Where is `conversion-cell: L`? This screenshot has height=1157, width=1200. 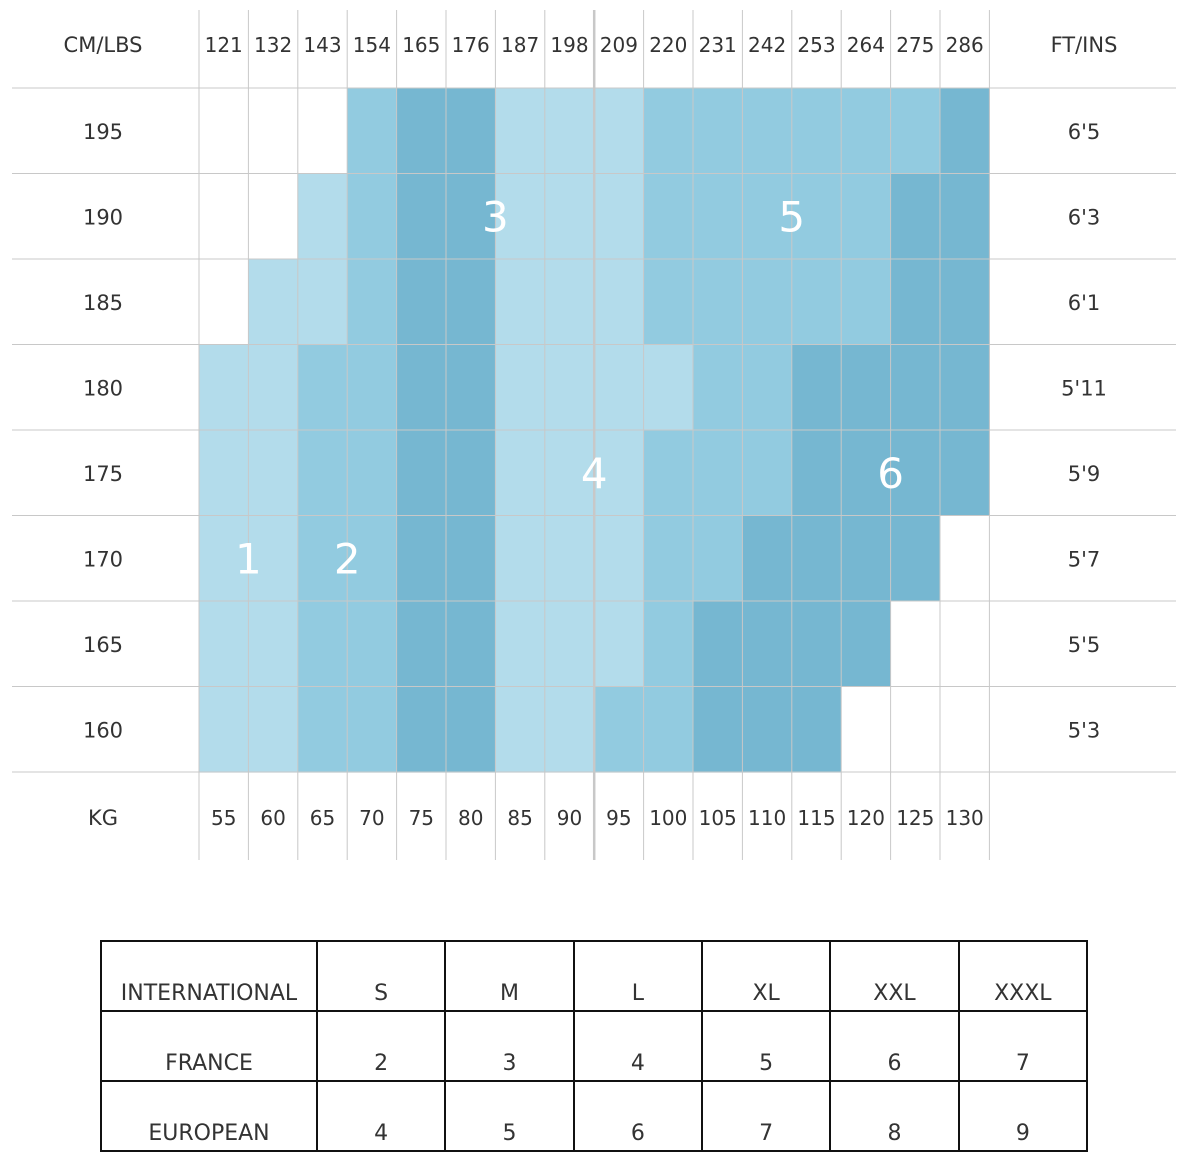 conversion-cell: L is located at coordinates (637, 976).